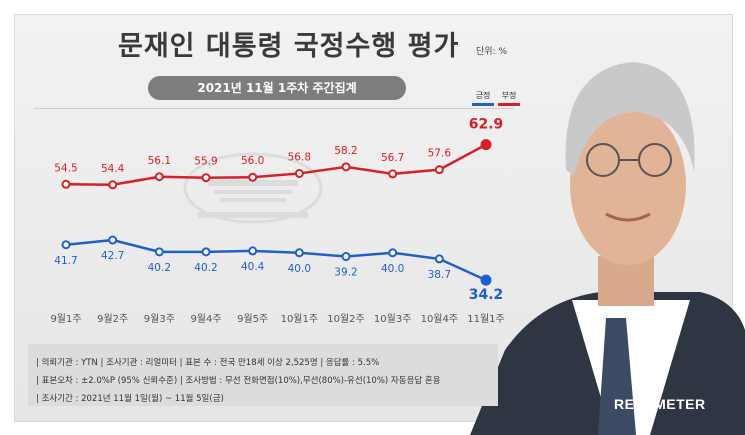  I want to click on legend-positive-swatch, so click(483, 104).